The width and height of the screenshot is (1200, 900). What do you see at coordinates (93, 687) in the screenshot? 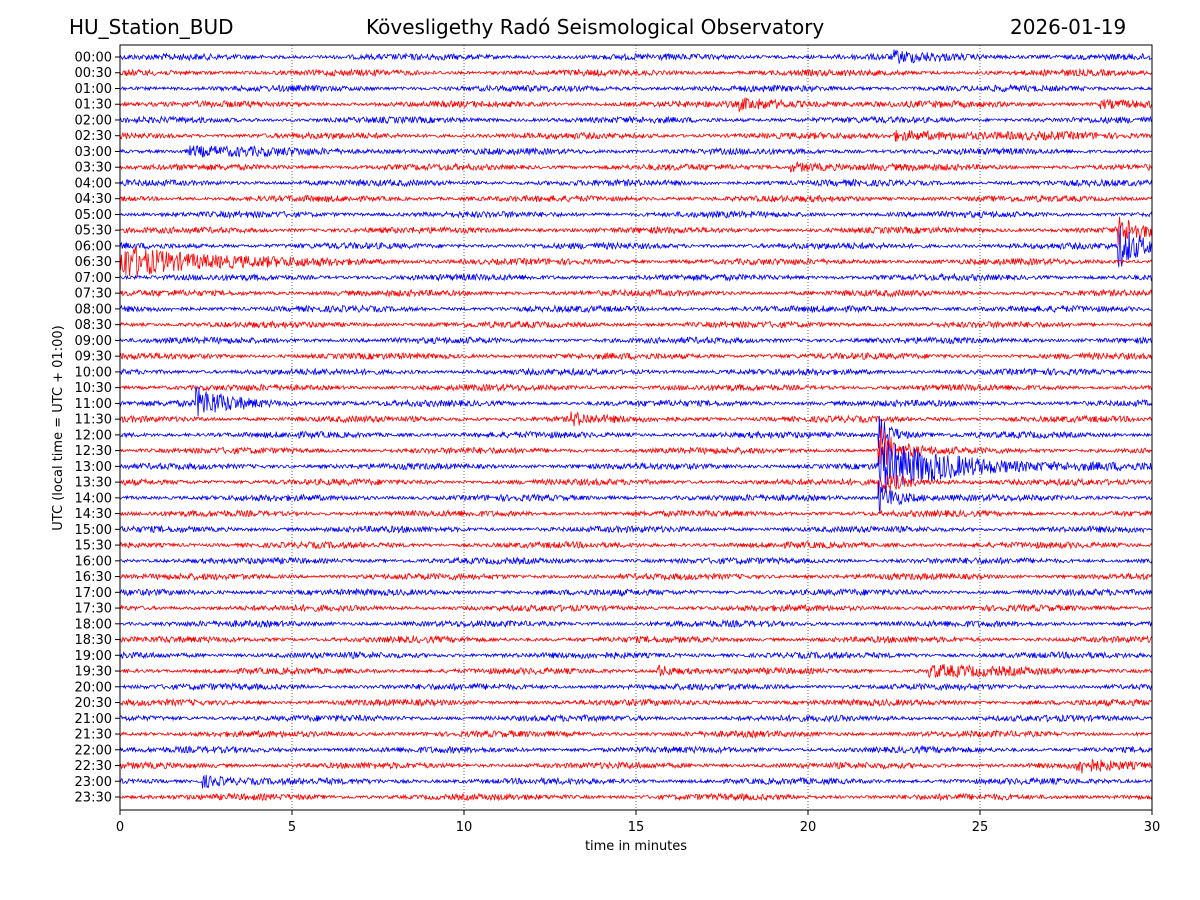
I see `y-tick-label: 20:00` at bounding box center [93, 687].